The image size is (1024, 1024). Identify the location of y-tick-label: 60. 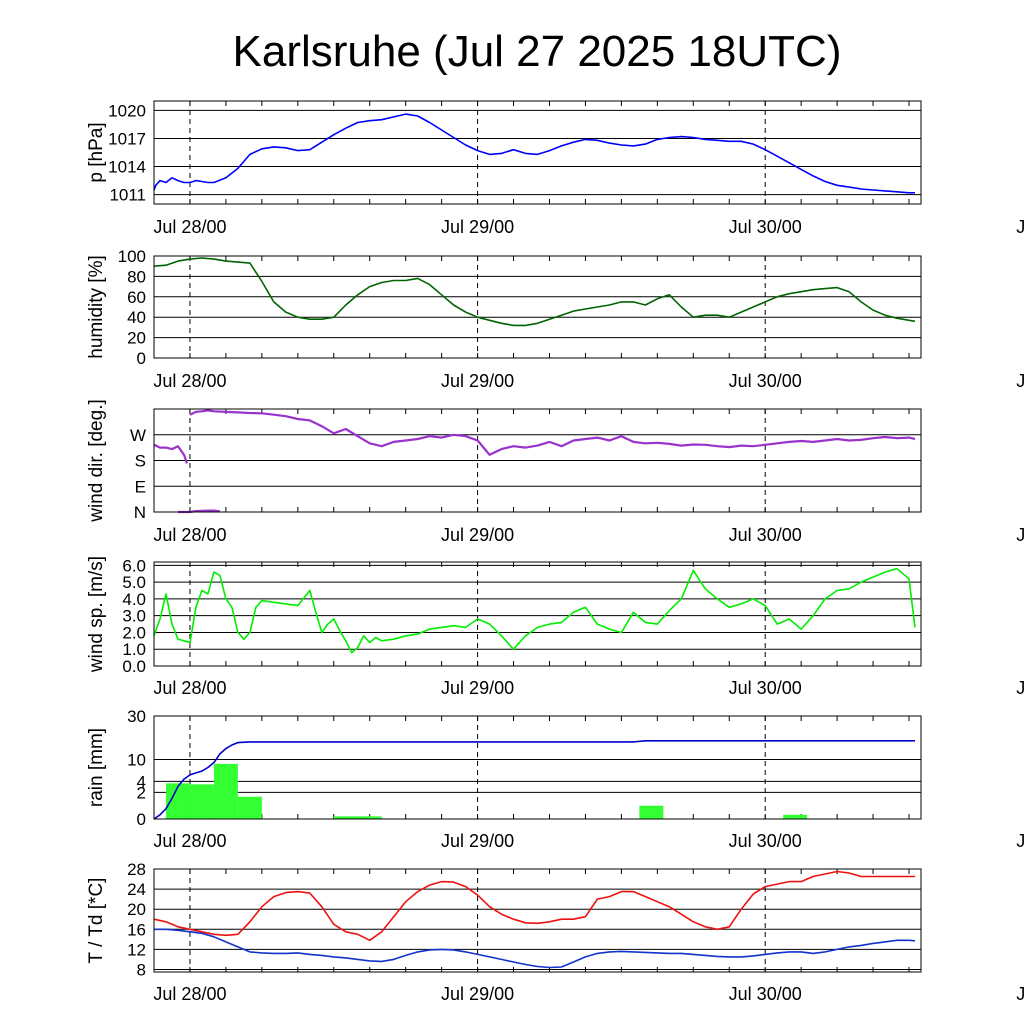
(136, 297).